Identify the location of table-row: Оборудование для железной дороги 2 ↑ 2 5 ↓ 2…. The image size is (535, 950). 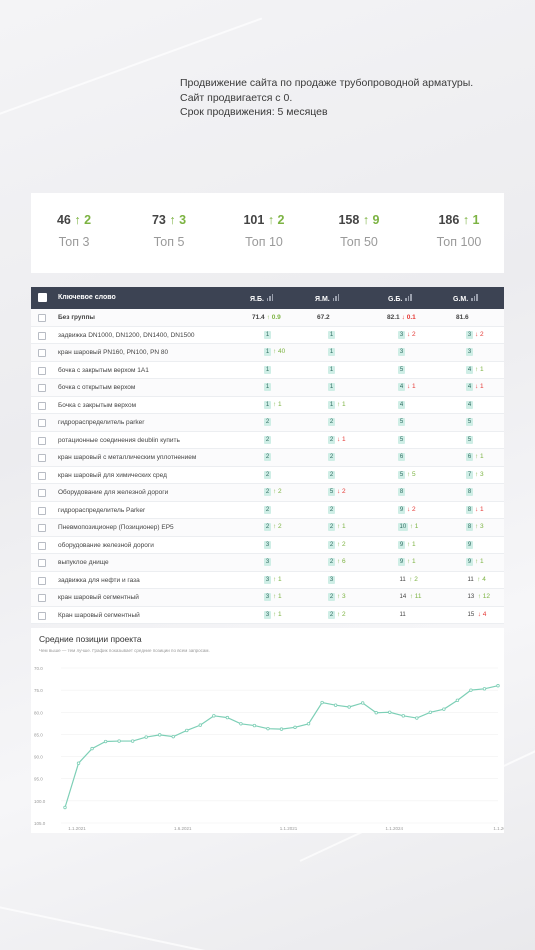
(267, 493).